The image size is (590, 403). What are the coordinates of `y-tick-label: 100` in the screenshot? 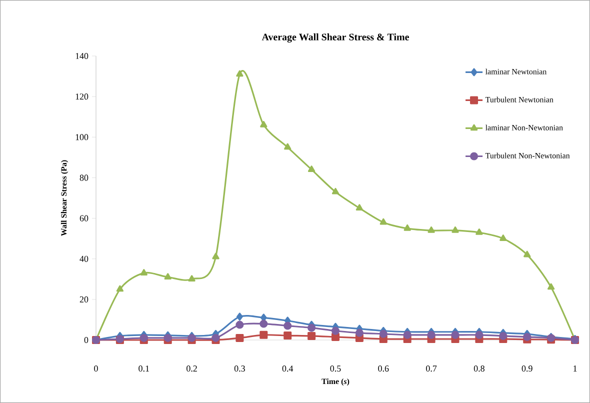 It's located at (82, 137).